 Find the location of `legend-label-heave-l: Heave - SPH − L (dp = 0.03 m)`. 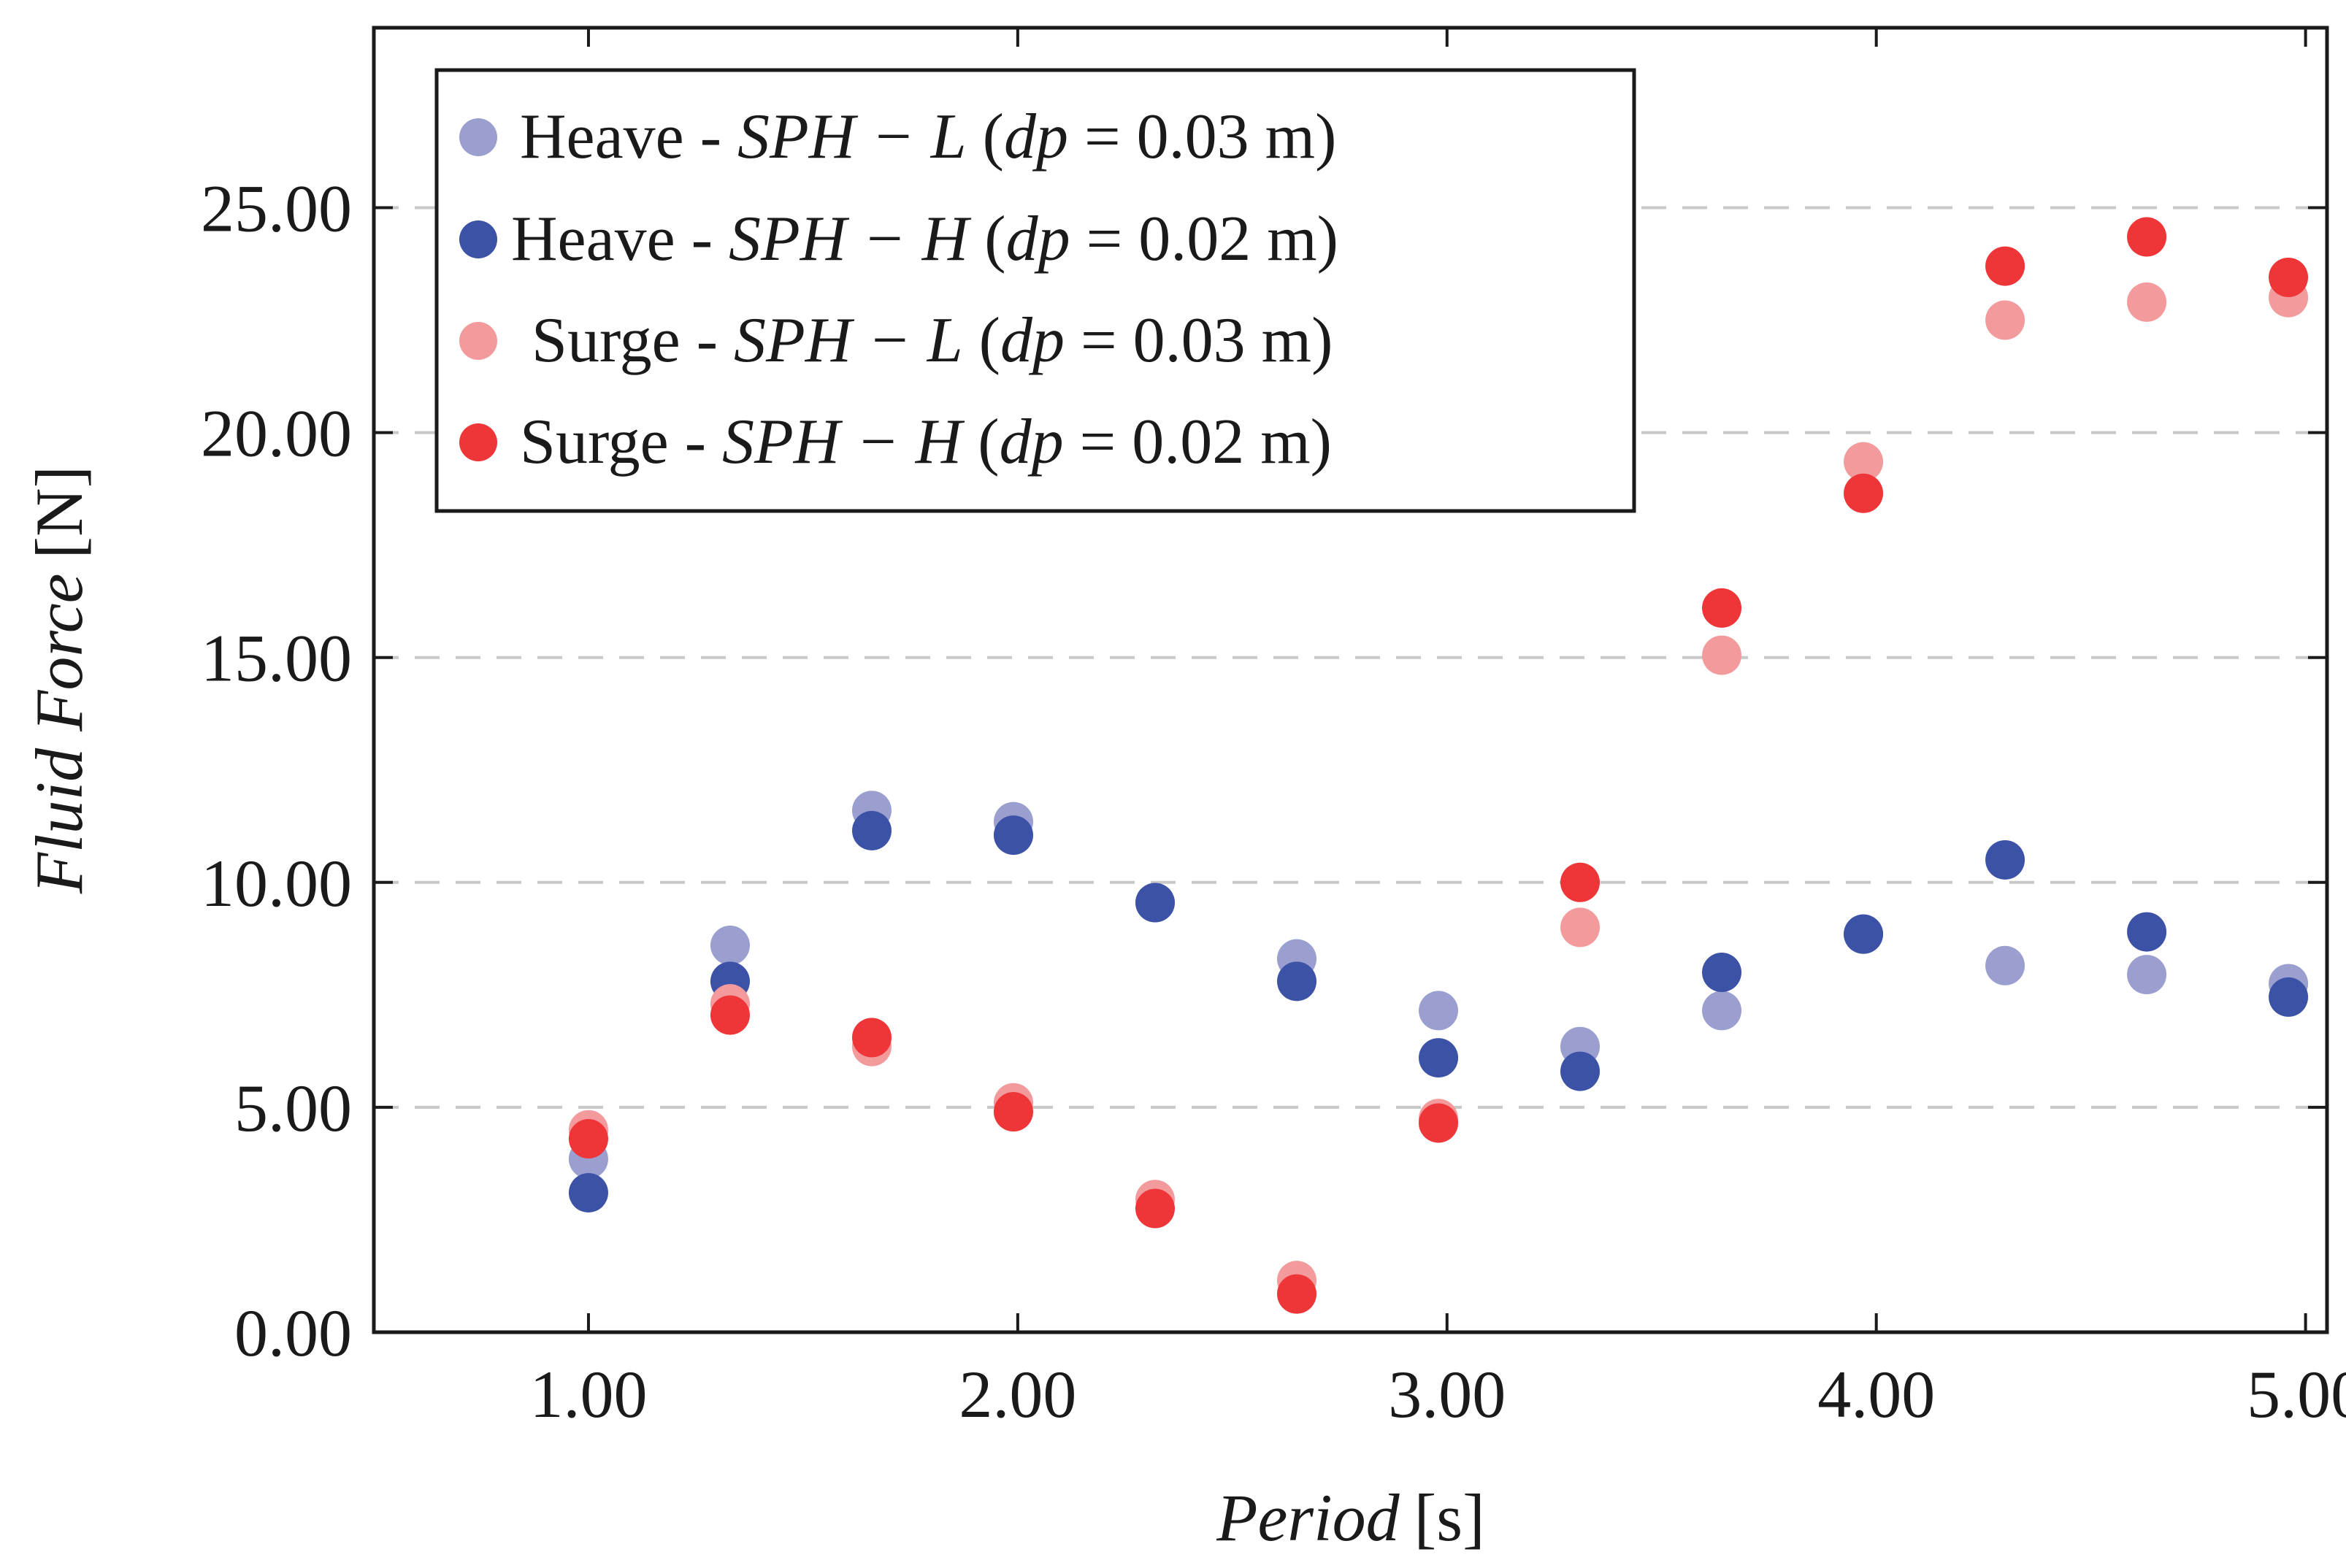

legend-label-heave-l: Heave - SPH − L (dp = 0.03 m) is located at coordinates (928, 136).